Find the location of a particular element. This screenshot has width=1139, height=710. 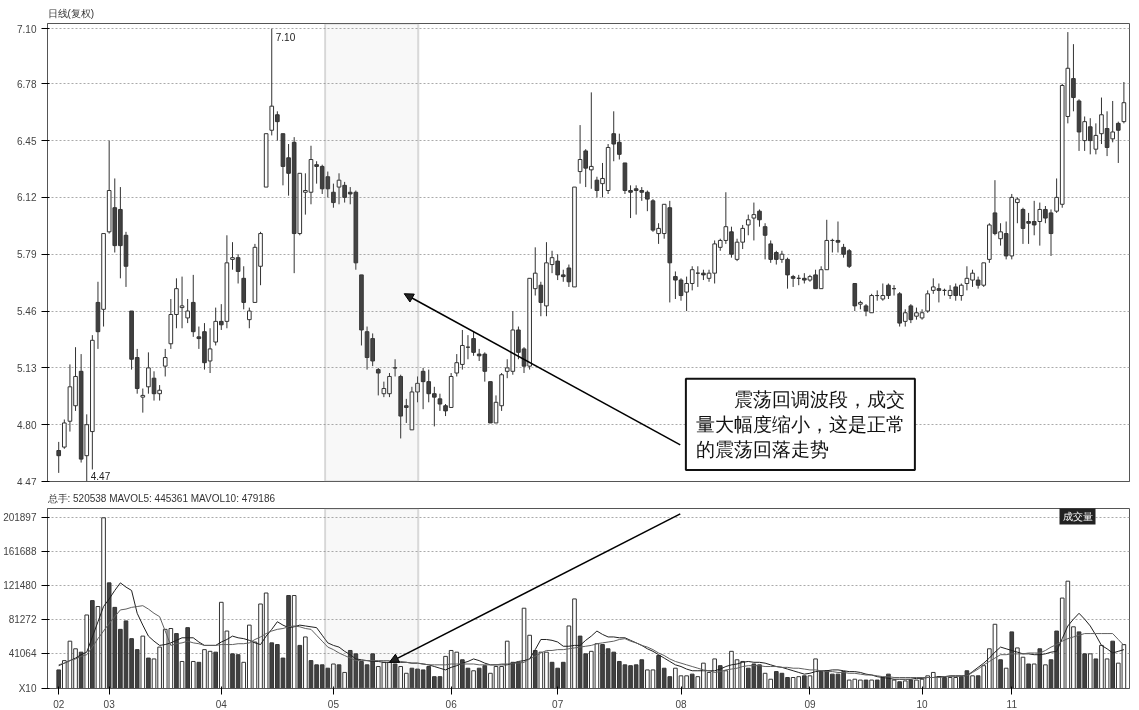

annotation: 成交量 is located at coordinates (1077, 516).